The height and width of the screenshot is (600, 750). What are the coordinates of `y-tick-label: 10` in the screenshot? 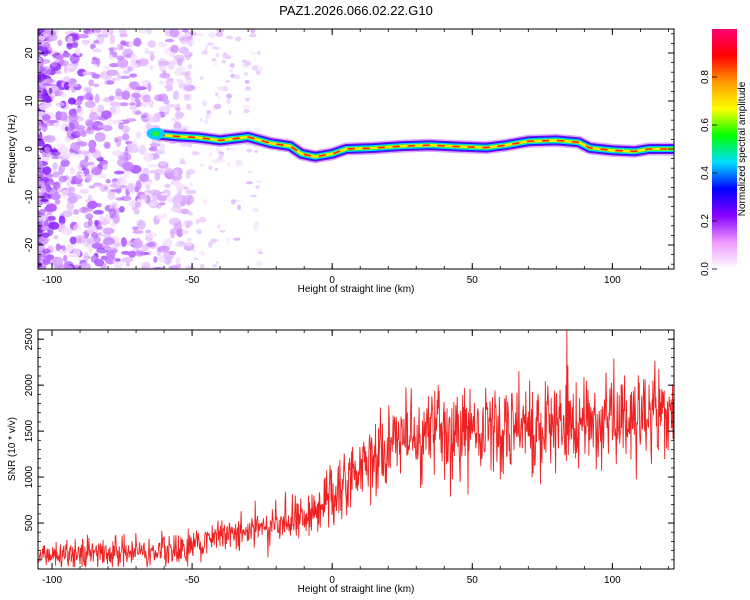 It's located at (29, 101).